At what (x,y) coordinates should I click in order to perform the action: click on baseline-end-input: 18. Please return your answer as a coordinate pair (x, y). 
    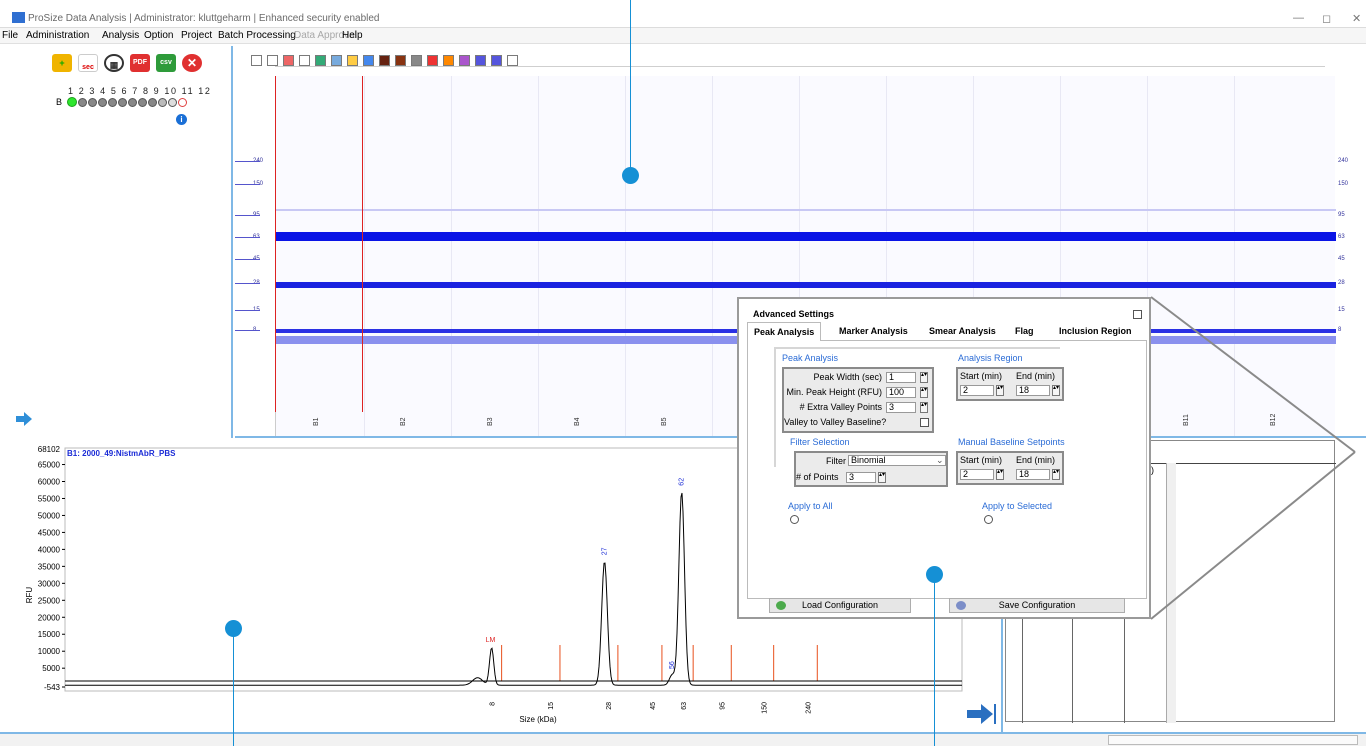
    Looking at the image, I should click on (1033, 474).